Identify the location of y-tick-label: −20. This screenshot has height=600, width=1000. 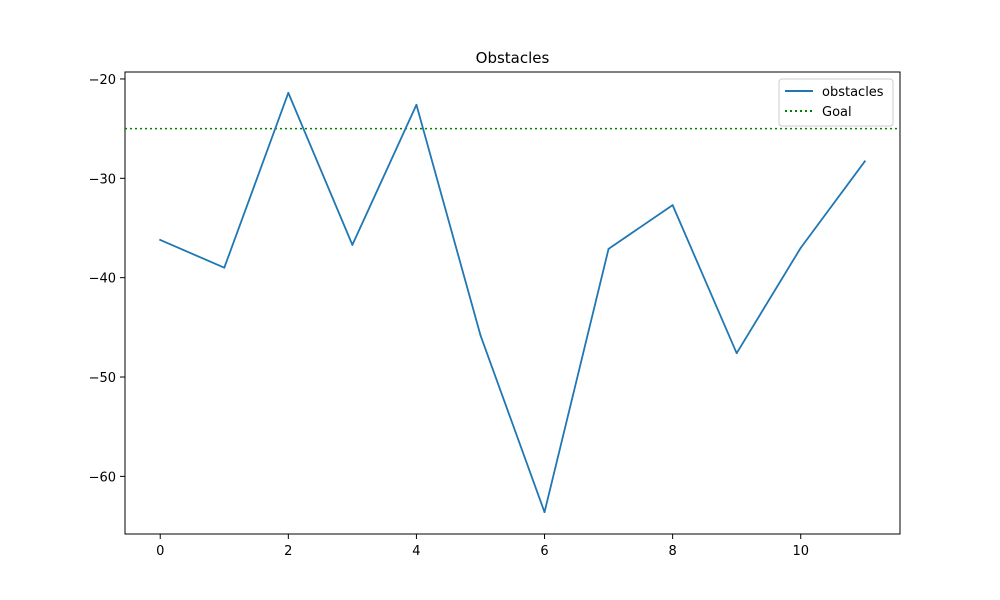
(102, 80).